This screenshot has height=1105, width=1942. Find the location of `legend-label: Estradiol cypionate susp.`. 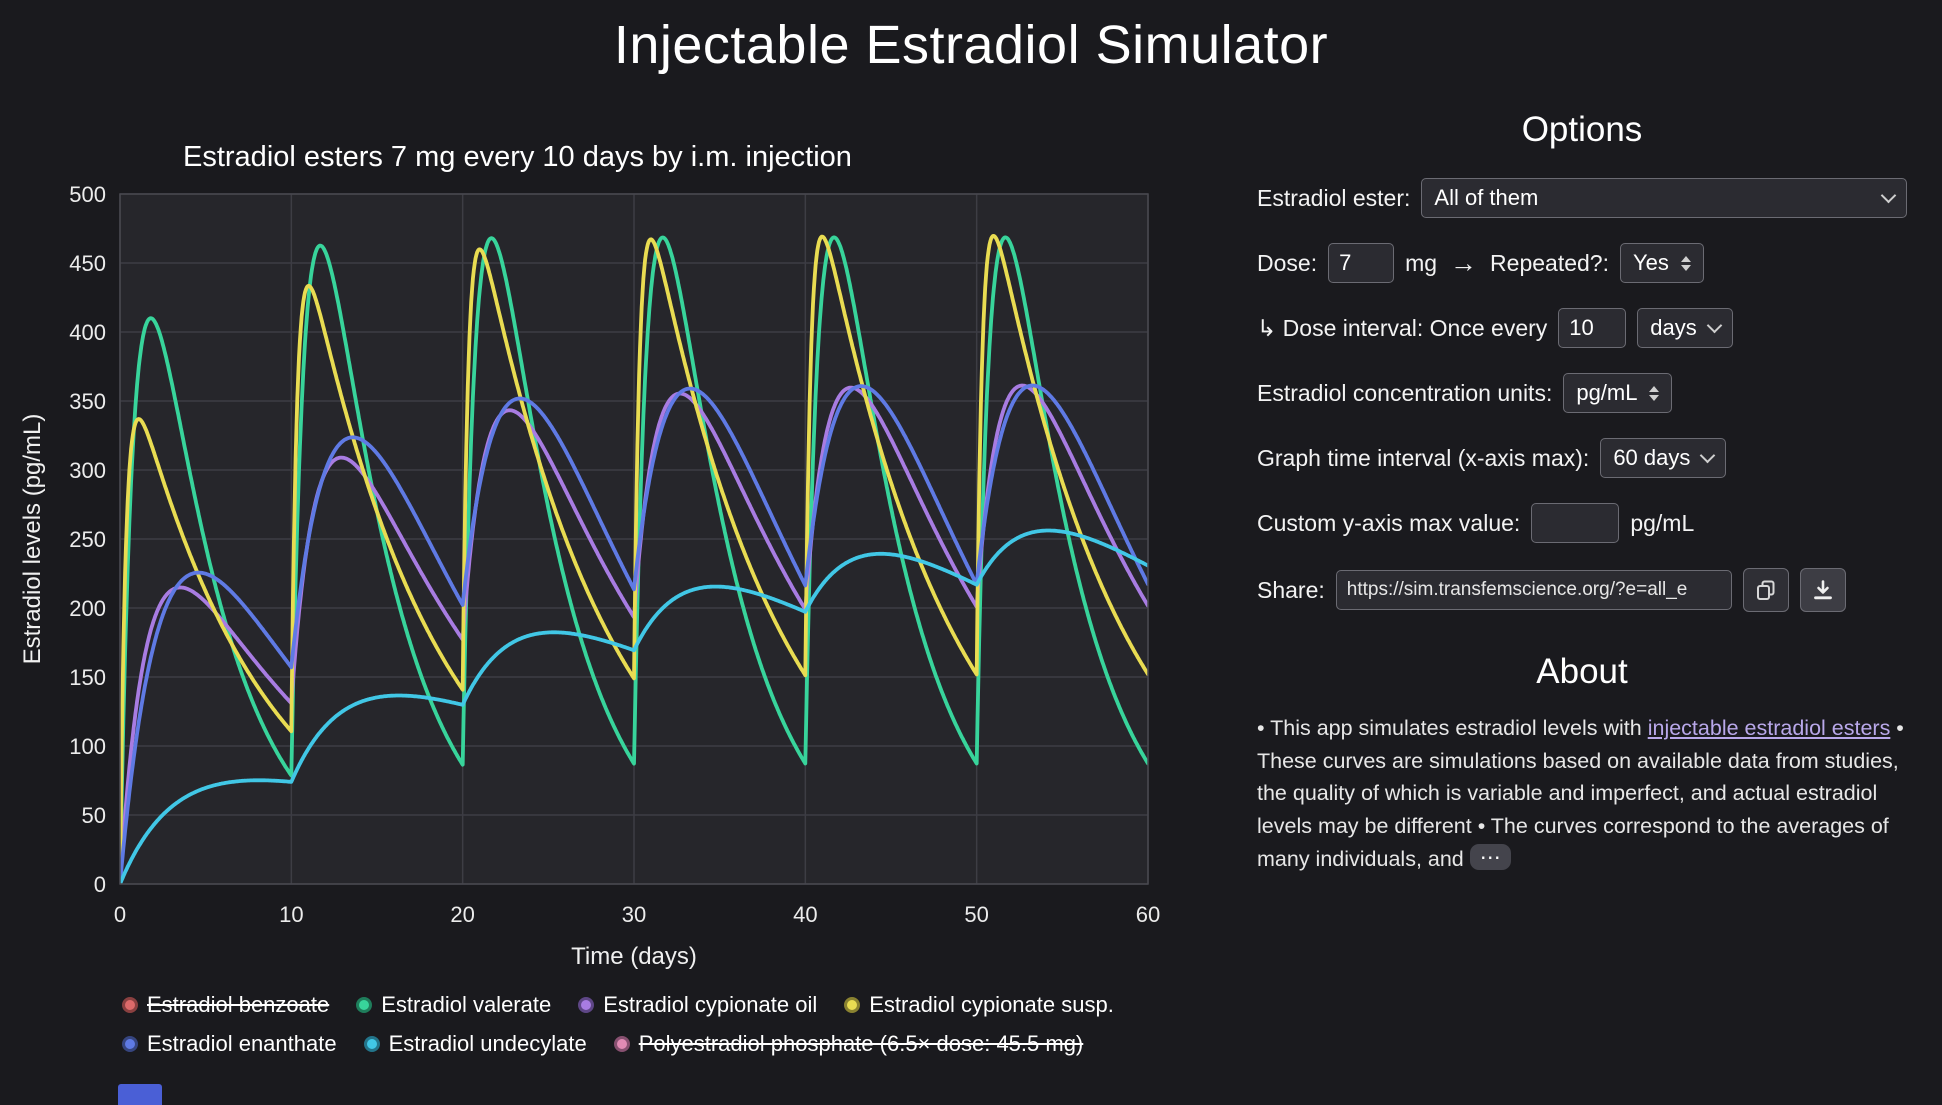

legend-label: Estradiol cypionate susp. is located at coordinates (991, 1004).